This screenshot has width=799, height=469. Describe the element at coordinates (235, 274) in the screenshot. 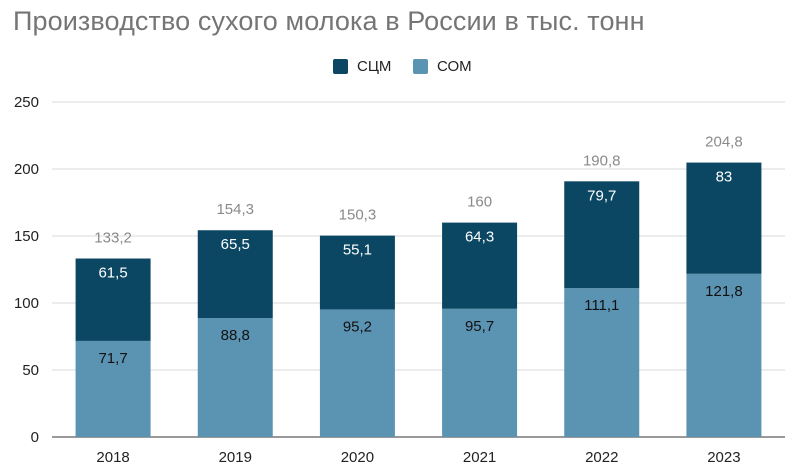

I see `bar-scm-2019` at that location.